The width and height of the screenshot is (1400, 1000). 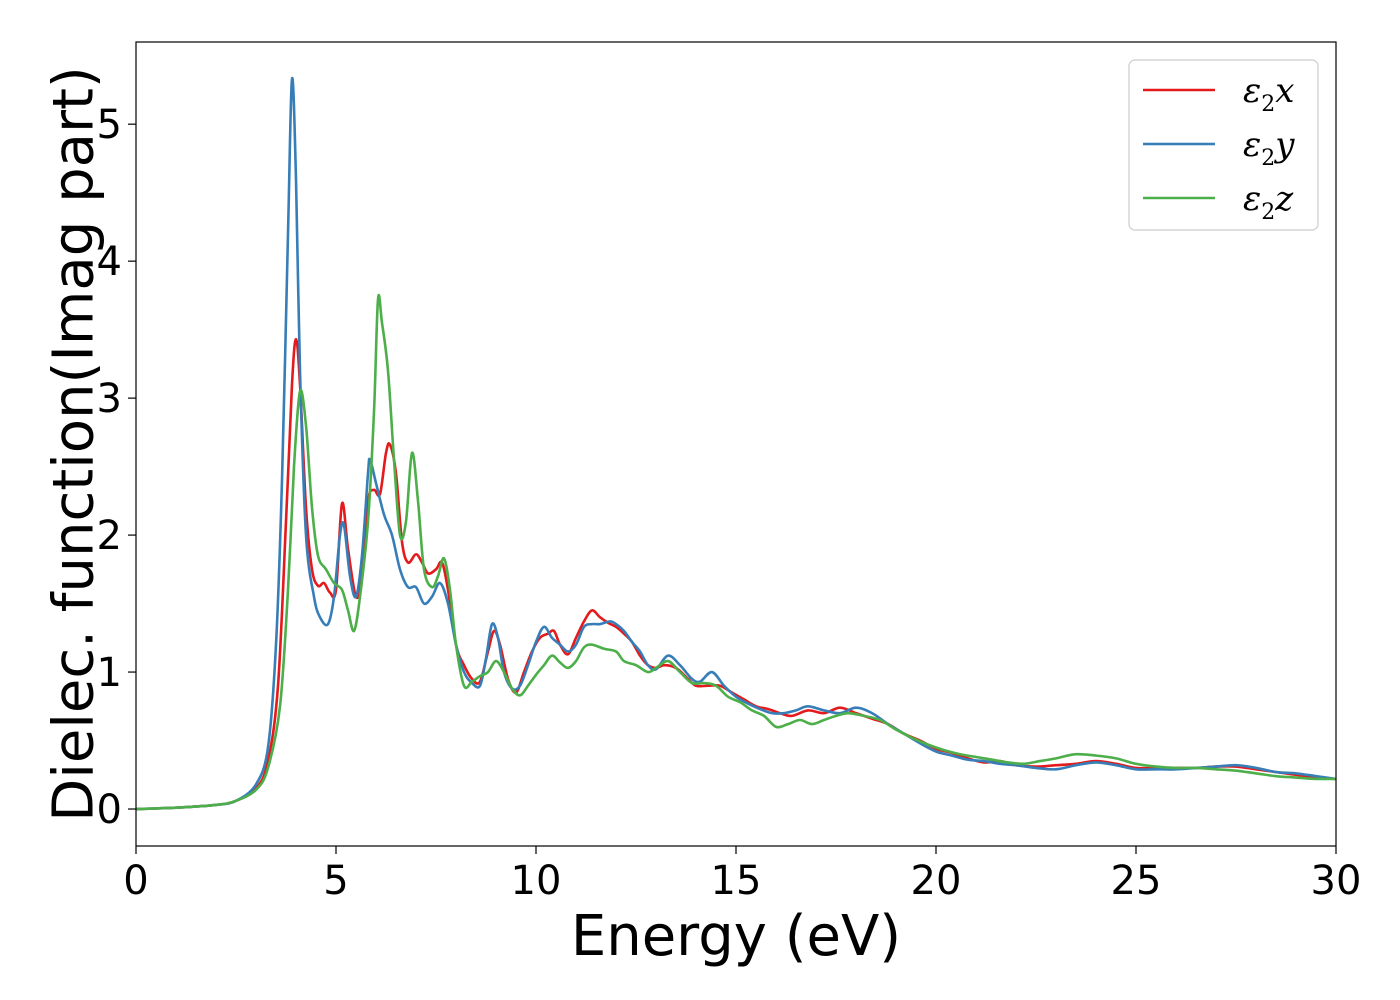 I want to click on y-axis: 0 1 2 3 4 5, so click(x=116, y=467).